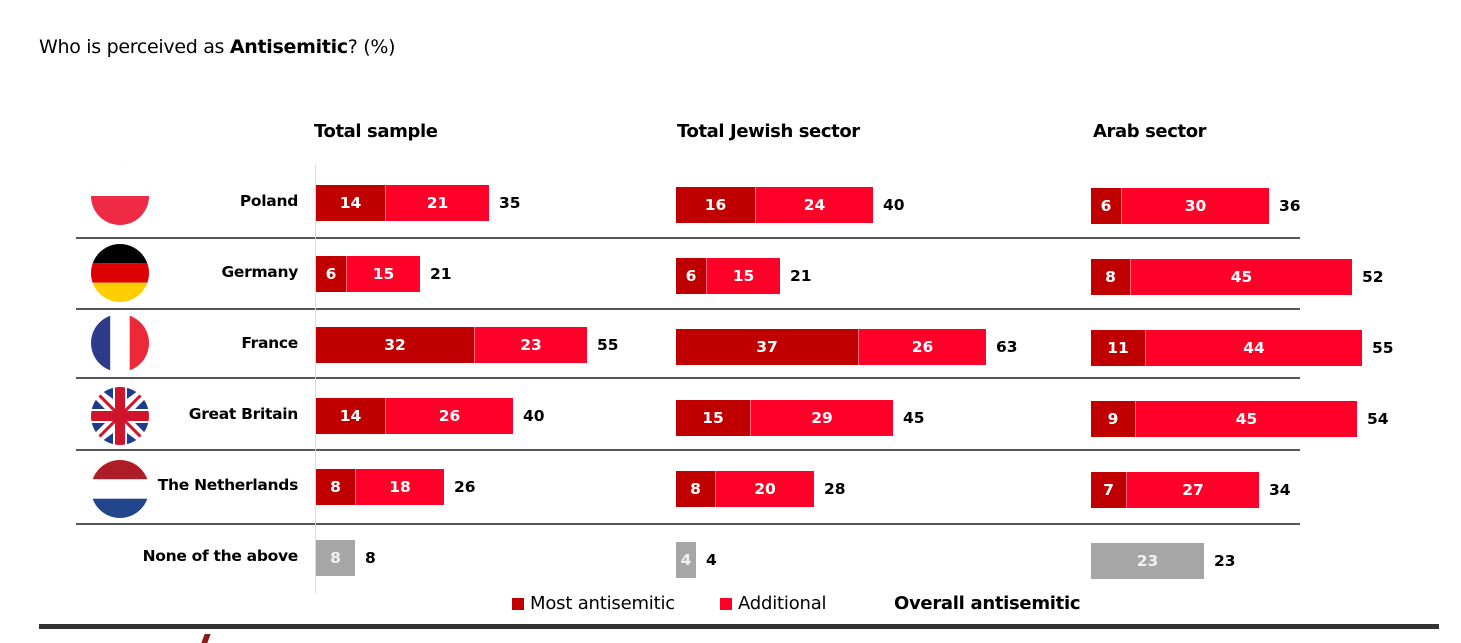 Image resolution: width=1461 pixels, height=643 pixels. I want to click on netherlands-flag-icon, so click(120, 489).